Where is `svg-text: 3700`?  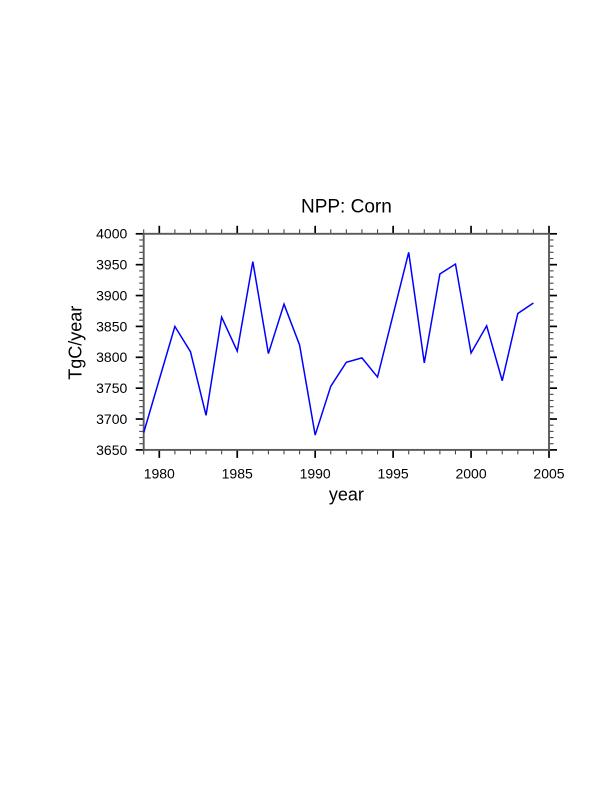
svg-text: 3700 is located at coordinates (111, 419).